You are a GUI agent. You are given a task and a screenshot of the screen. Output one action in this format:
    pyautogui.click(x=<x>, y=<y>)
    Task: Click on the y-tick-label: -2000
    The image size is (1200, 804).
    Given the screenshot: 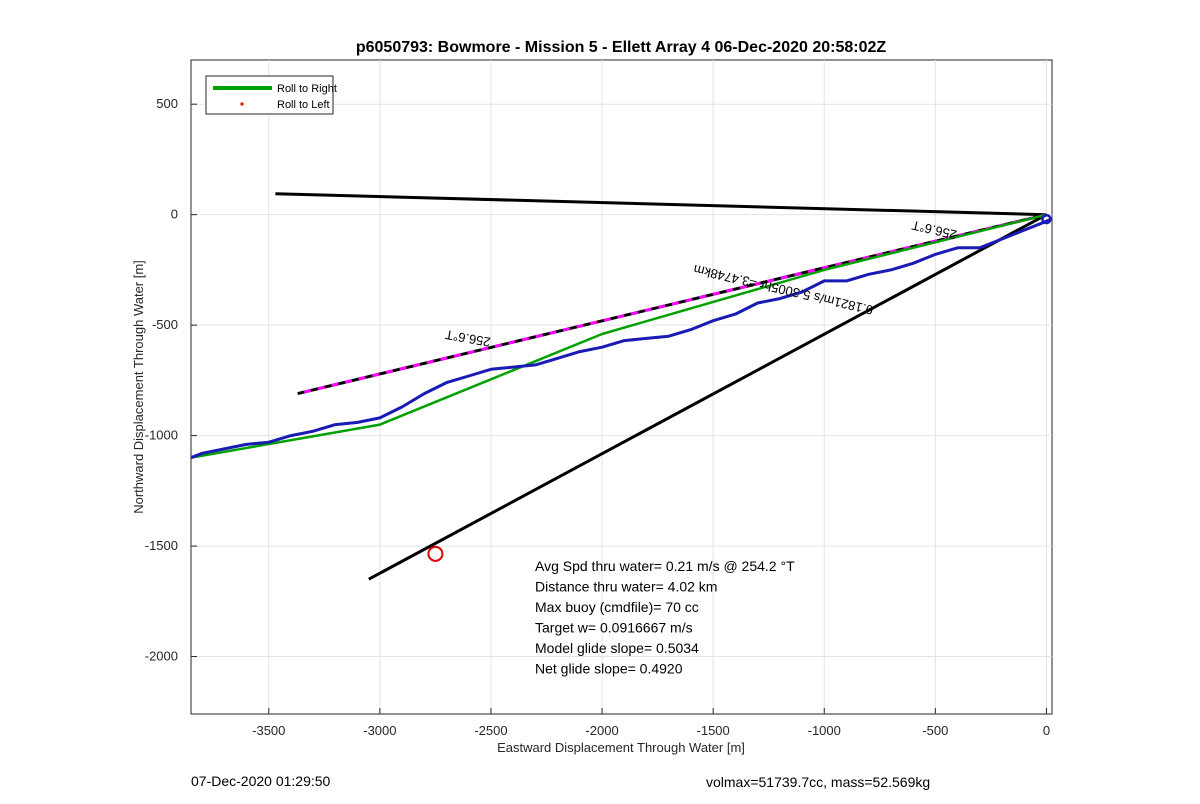 What is the action you would take?
    pyautogui.click(x=161, y=656)
    